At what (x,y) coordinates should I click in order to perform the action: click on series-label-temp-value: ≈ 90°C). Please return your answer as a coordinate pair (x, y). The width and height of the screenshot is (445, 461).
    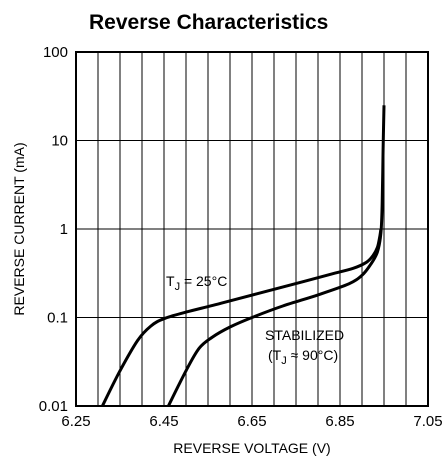
    Looking at the image, I should click on (312, 355).